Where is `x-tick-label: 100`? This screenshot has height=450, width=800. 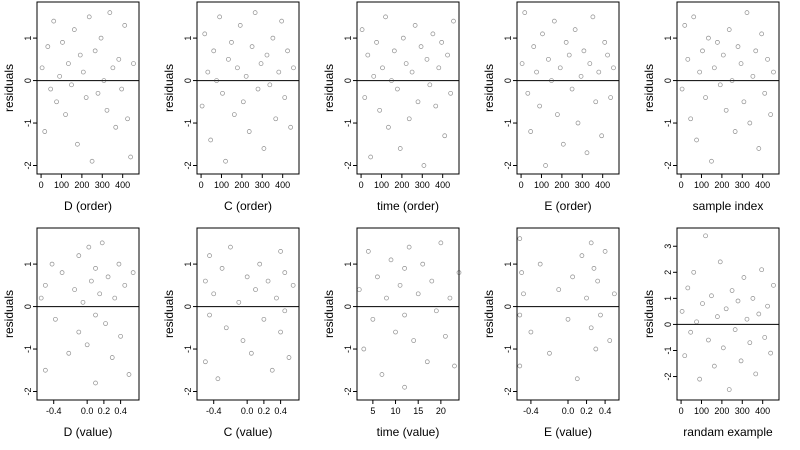
x-tick-label: 100 is located at coordinates (61, 185).